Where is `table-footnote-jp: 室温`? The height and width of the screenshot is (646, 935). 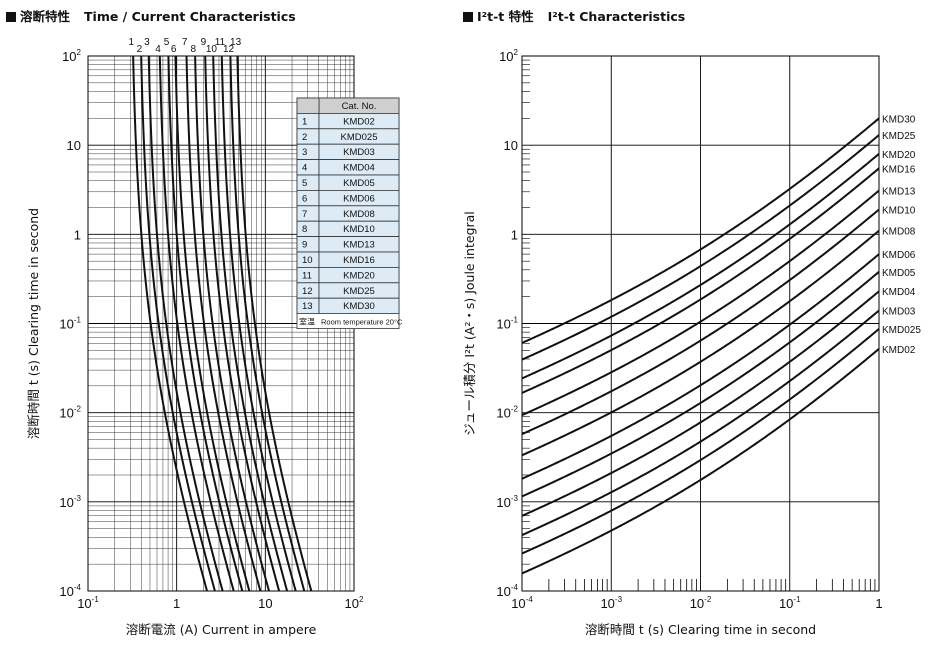
table-footnote-jp: 室温 is located at coordinates (307, 322).